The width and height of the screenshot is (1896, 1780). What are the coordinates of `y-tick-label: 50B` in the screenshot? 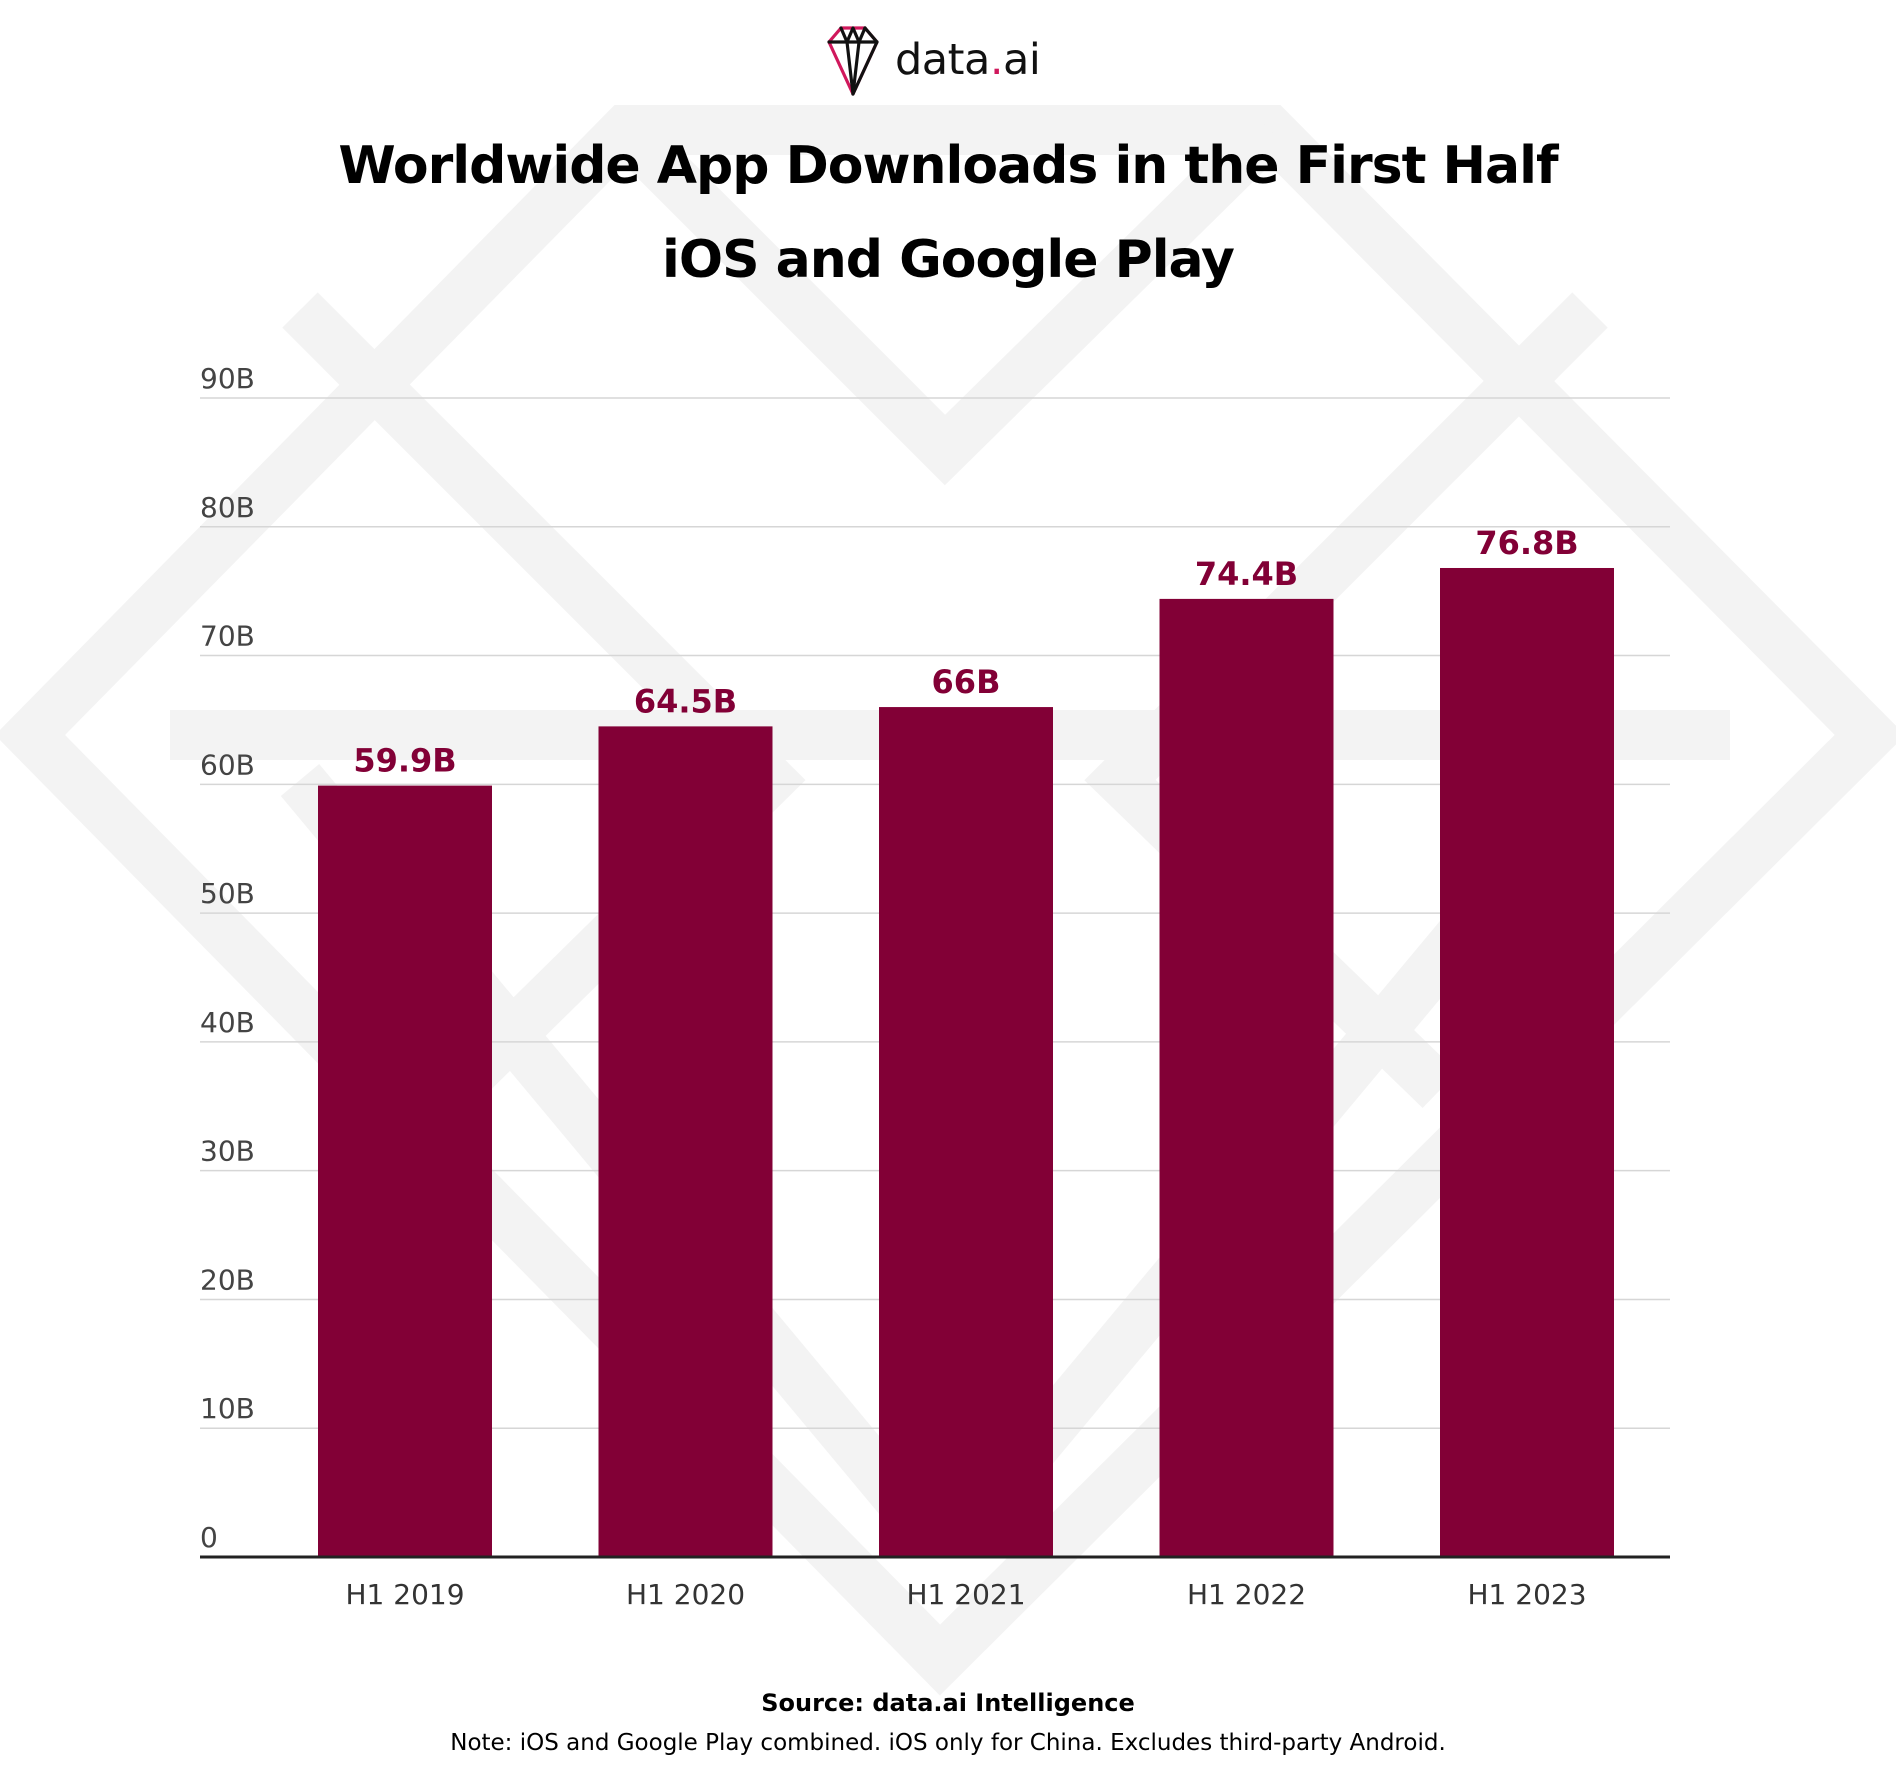 It's located at (227, 893).